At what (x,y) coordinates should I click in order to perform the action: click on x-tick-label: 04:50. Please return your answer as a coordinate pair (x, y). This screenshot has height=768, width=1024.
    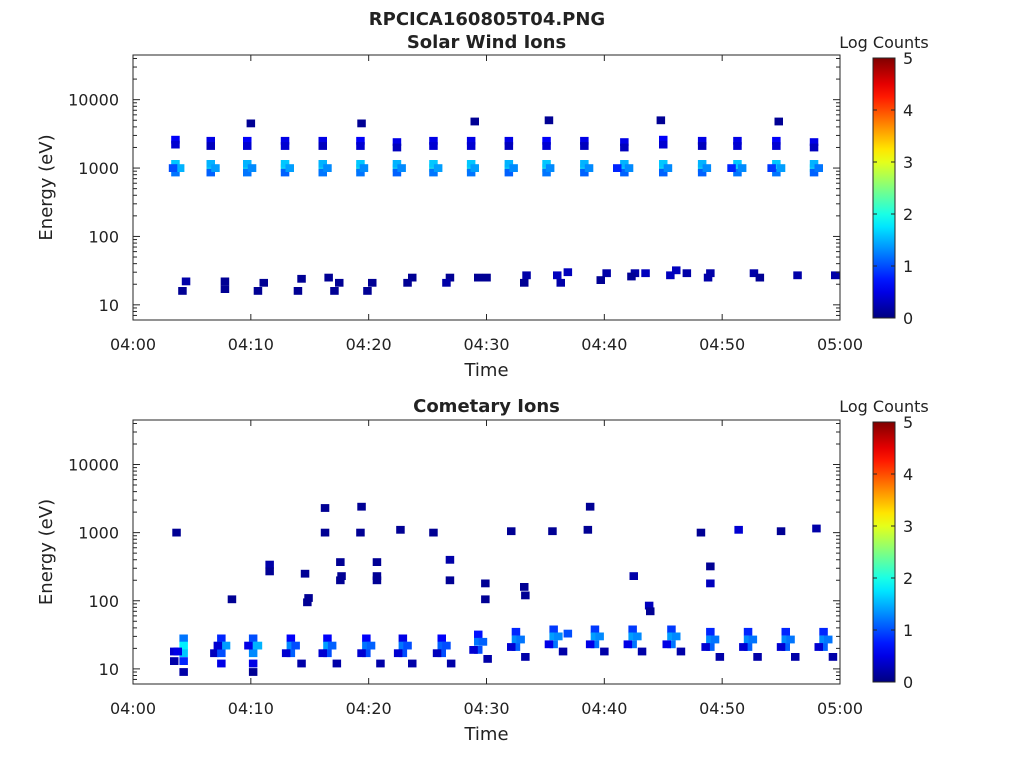
    Looking at the image, I should click on (722, 344).